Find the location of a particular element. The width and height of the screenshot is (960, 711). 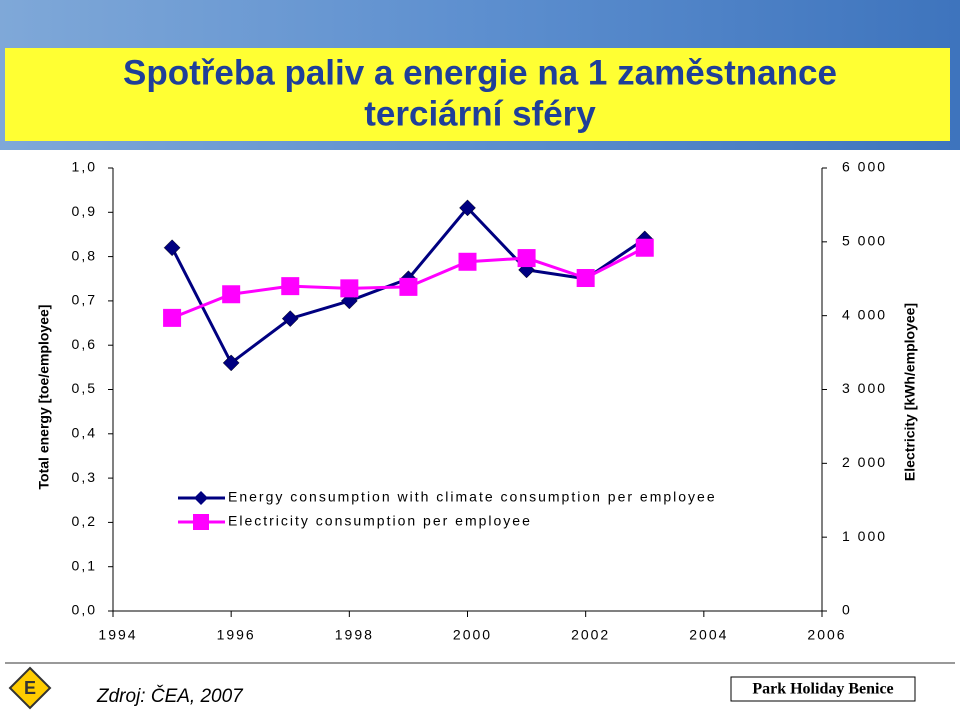

y-axis-label: Total energy [toe/employee] is located at coordinates (44, 397).